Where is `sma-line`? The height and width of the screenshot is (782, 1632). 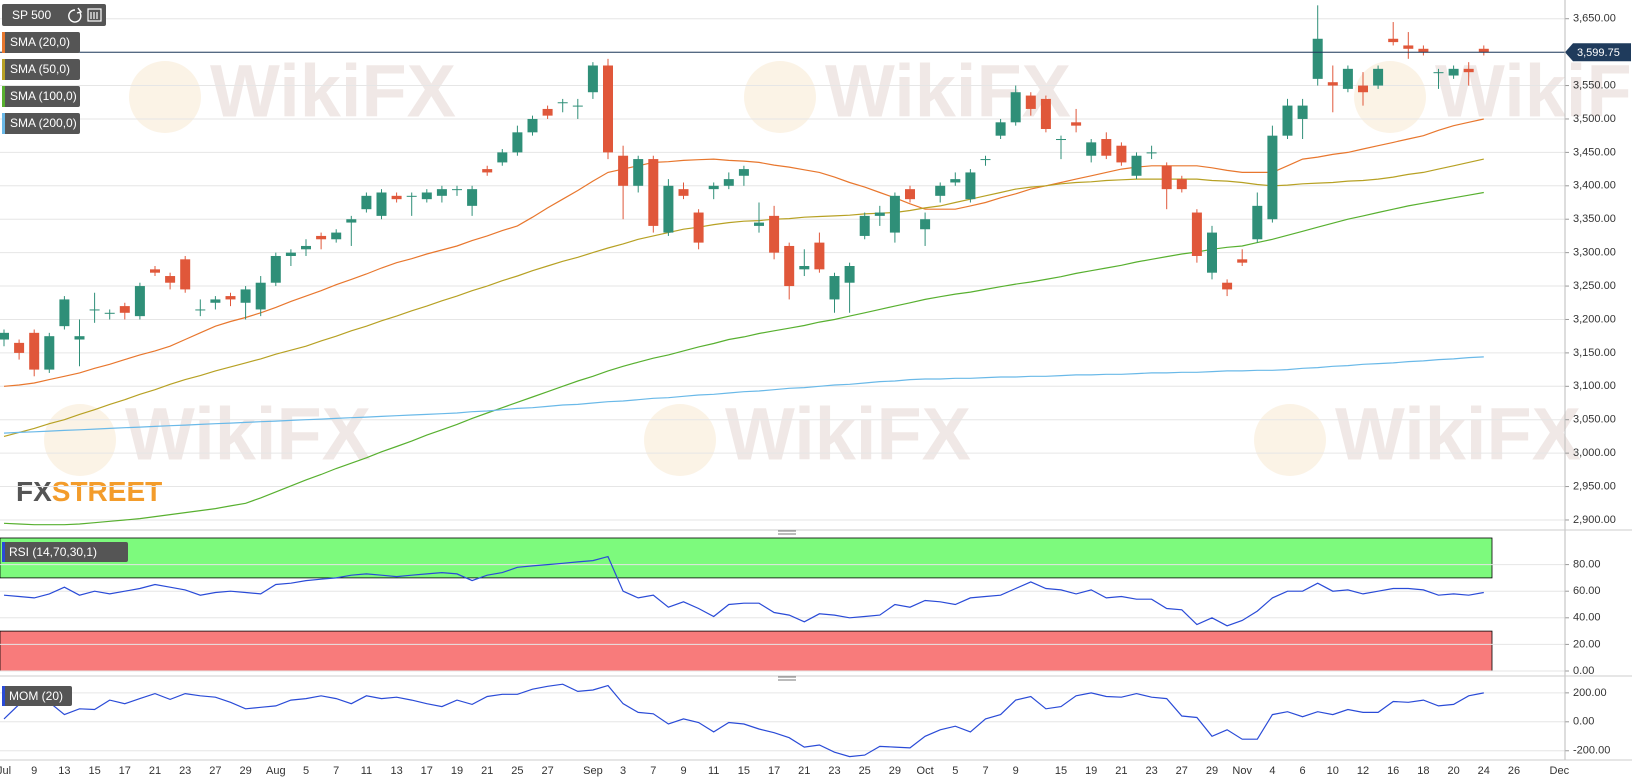
sma-line is located at coordinates (743, 395).